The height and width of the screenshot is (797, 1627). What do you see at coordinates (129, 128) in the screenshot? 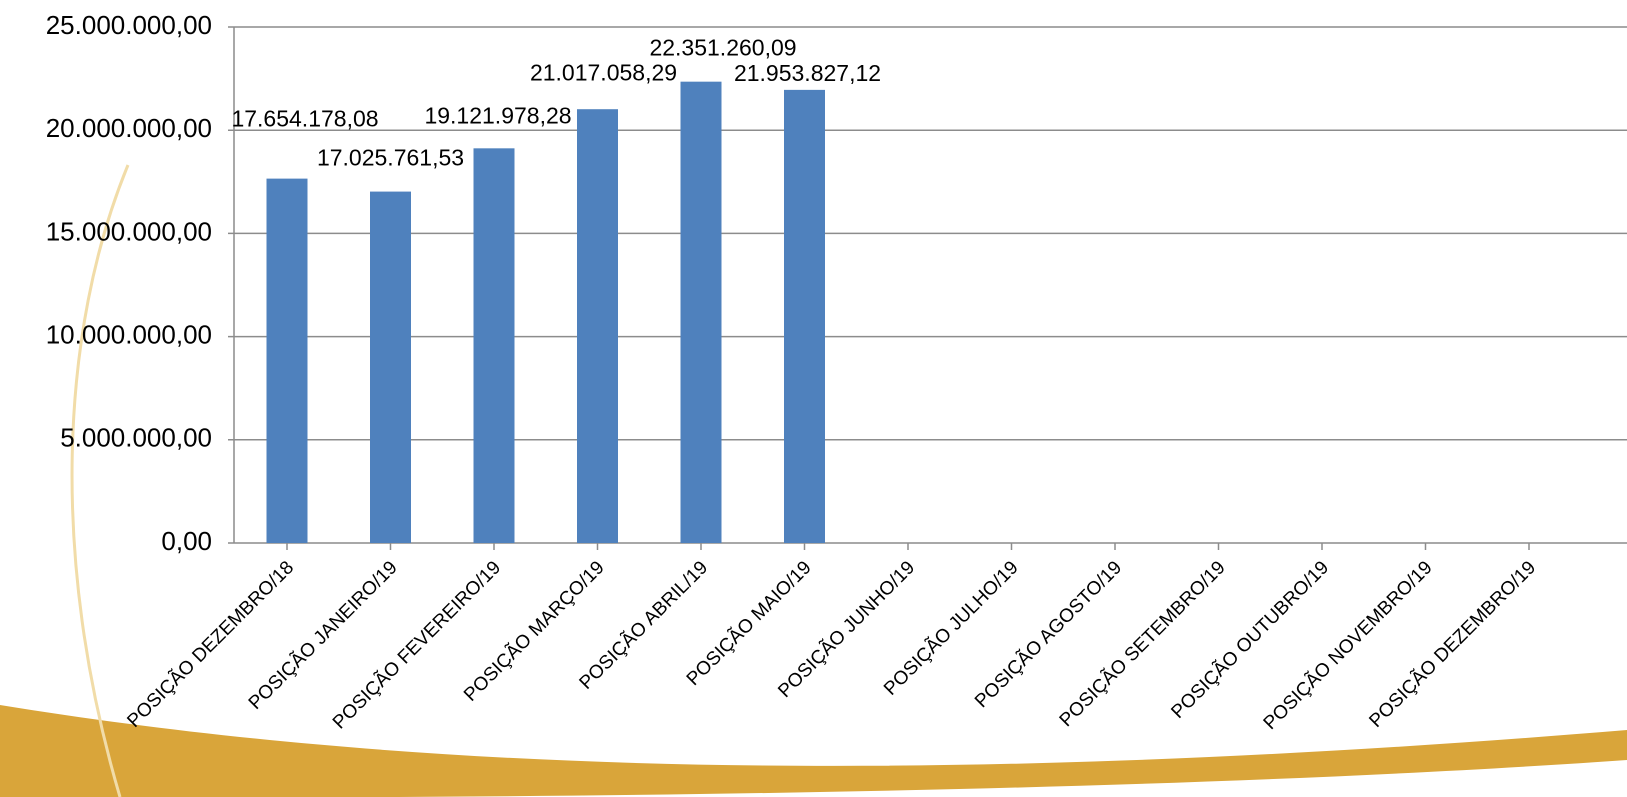
I see `y-tick-label: 20.000.000,00` at bounding box center [129, 128].